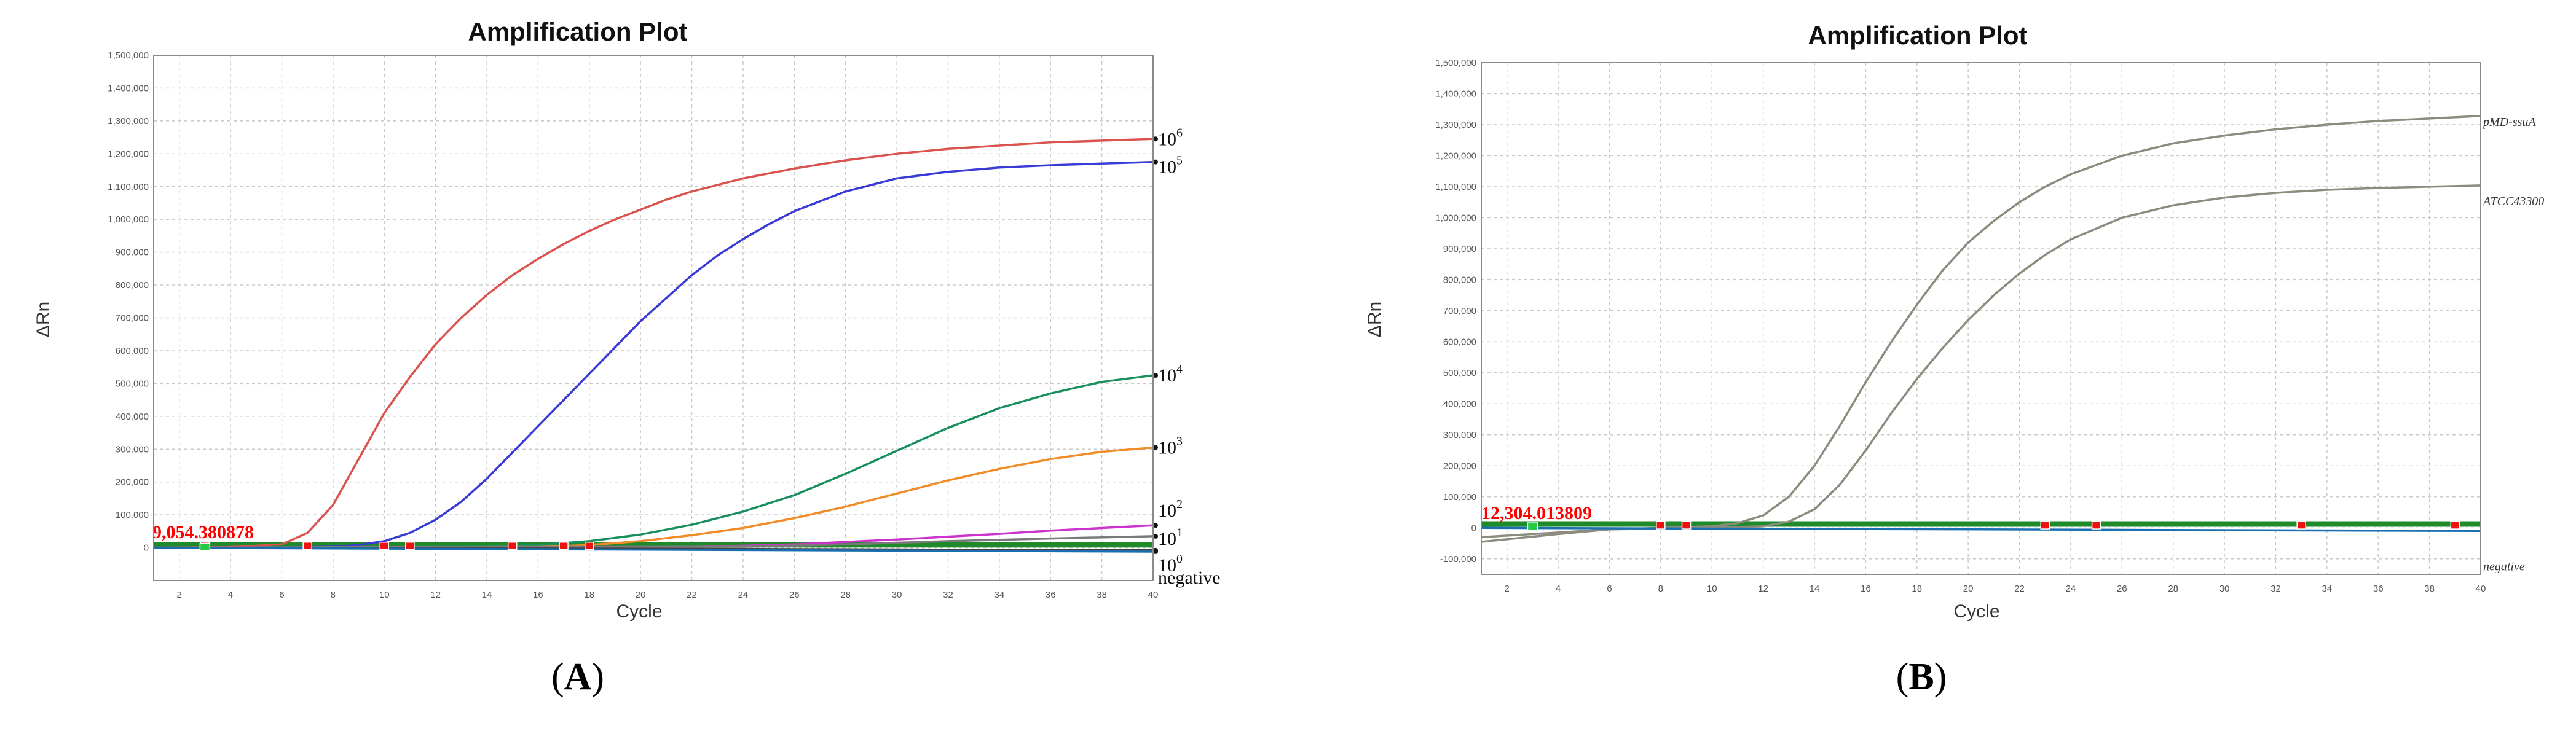 The image size is (2576, 731). What do you see at coordinates (1000, 595) in the screenshot?
I see `chart-a-x-tick-label: 34` at bounding box center [1000, 595].